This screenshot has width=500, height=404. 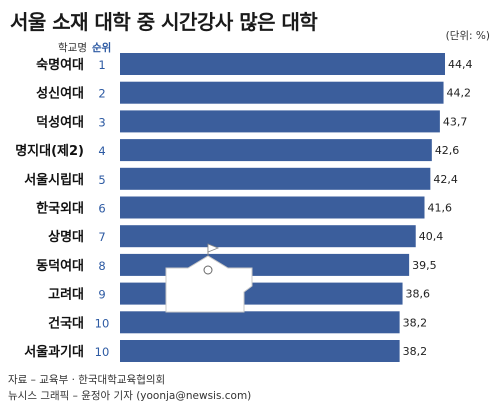 I want to click on rank-label: 1, so click(x=101, y=65).